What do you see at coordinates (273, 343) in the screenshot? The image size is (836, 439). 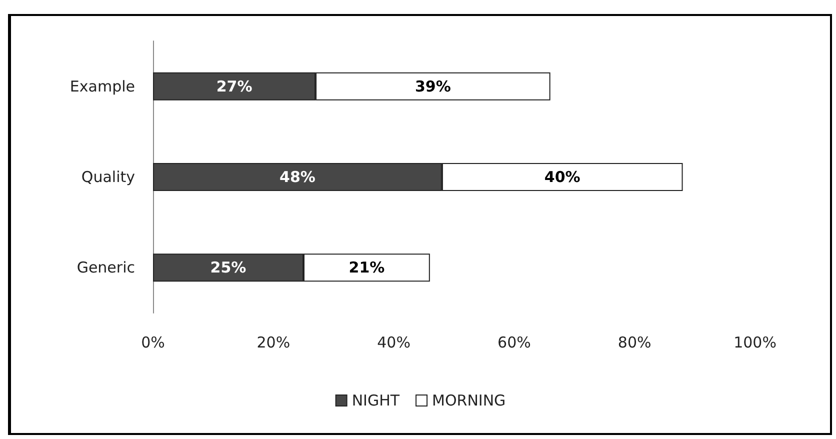 I see `x-tick-label: 20%` at bounding box center [273, 343].